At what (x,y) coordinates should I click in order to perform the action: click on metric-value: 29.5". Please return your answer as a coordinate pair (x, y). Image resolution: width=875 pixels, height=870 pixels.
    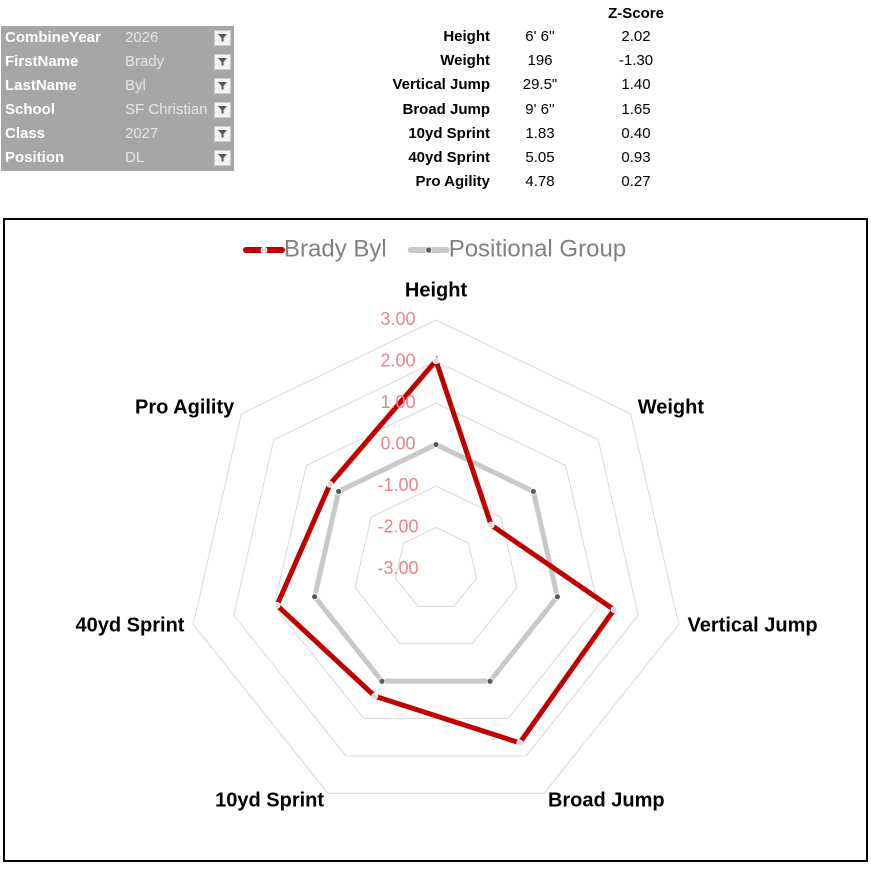
    Looking at the image, I should click on (540, 85).